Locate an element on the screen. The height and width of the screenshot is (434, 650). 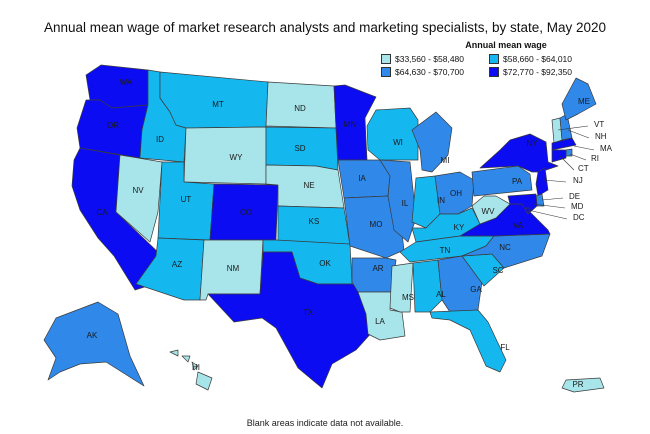
legend-item-tier-3: $64,630 - $70,700 is located at coordinates (435, 72).